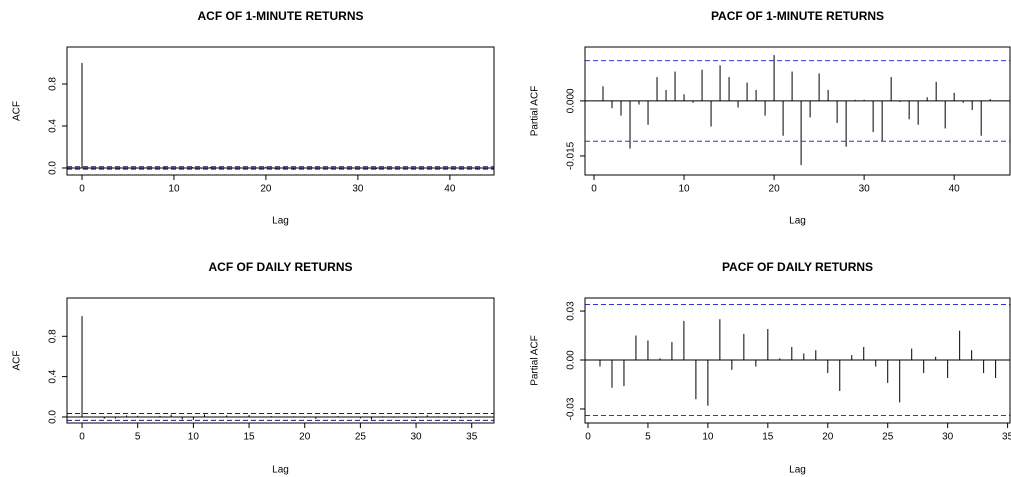 This screenshot has height=477, width=1011. I want to click on chart-title: PACF OF DAILY RETURNS, so click(797, 267).